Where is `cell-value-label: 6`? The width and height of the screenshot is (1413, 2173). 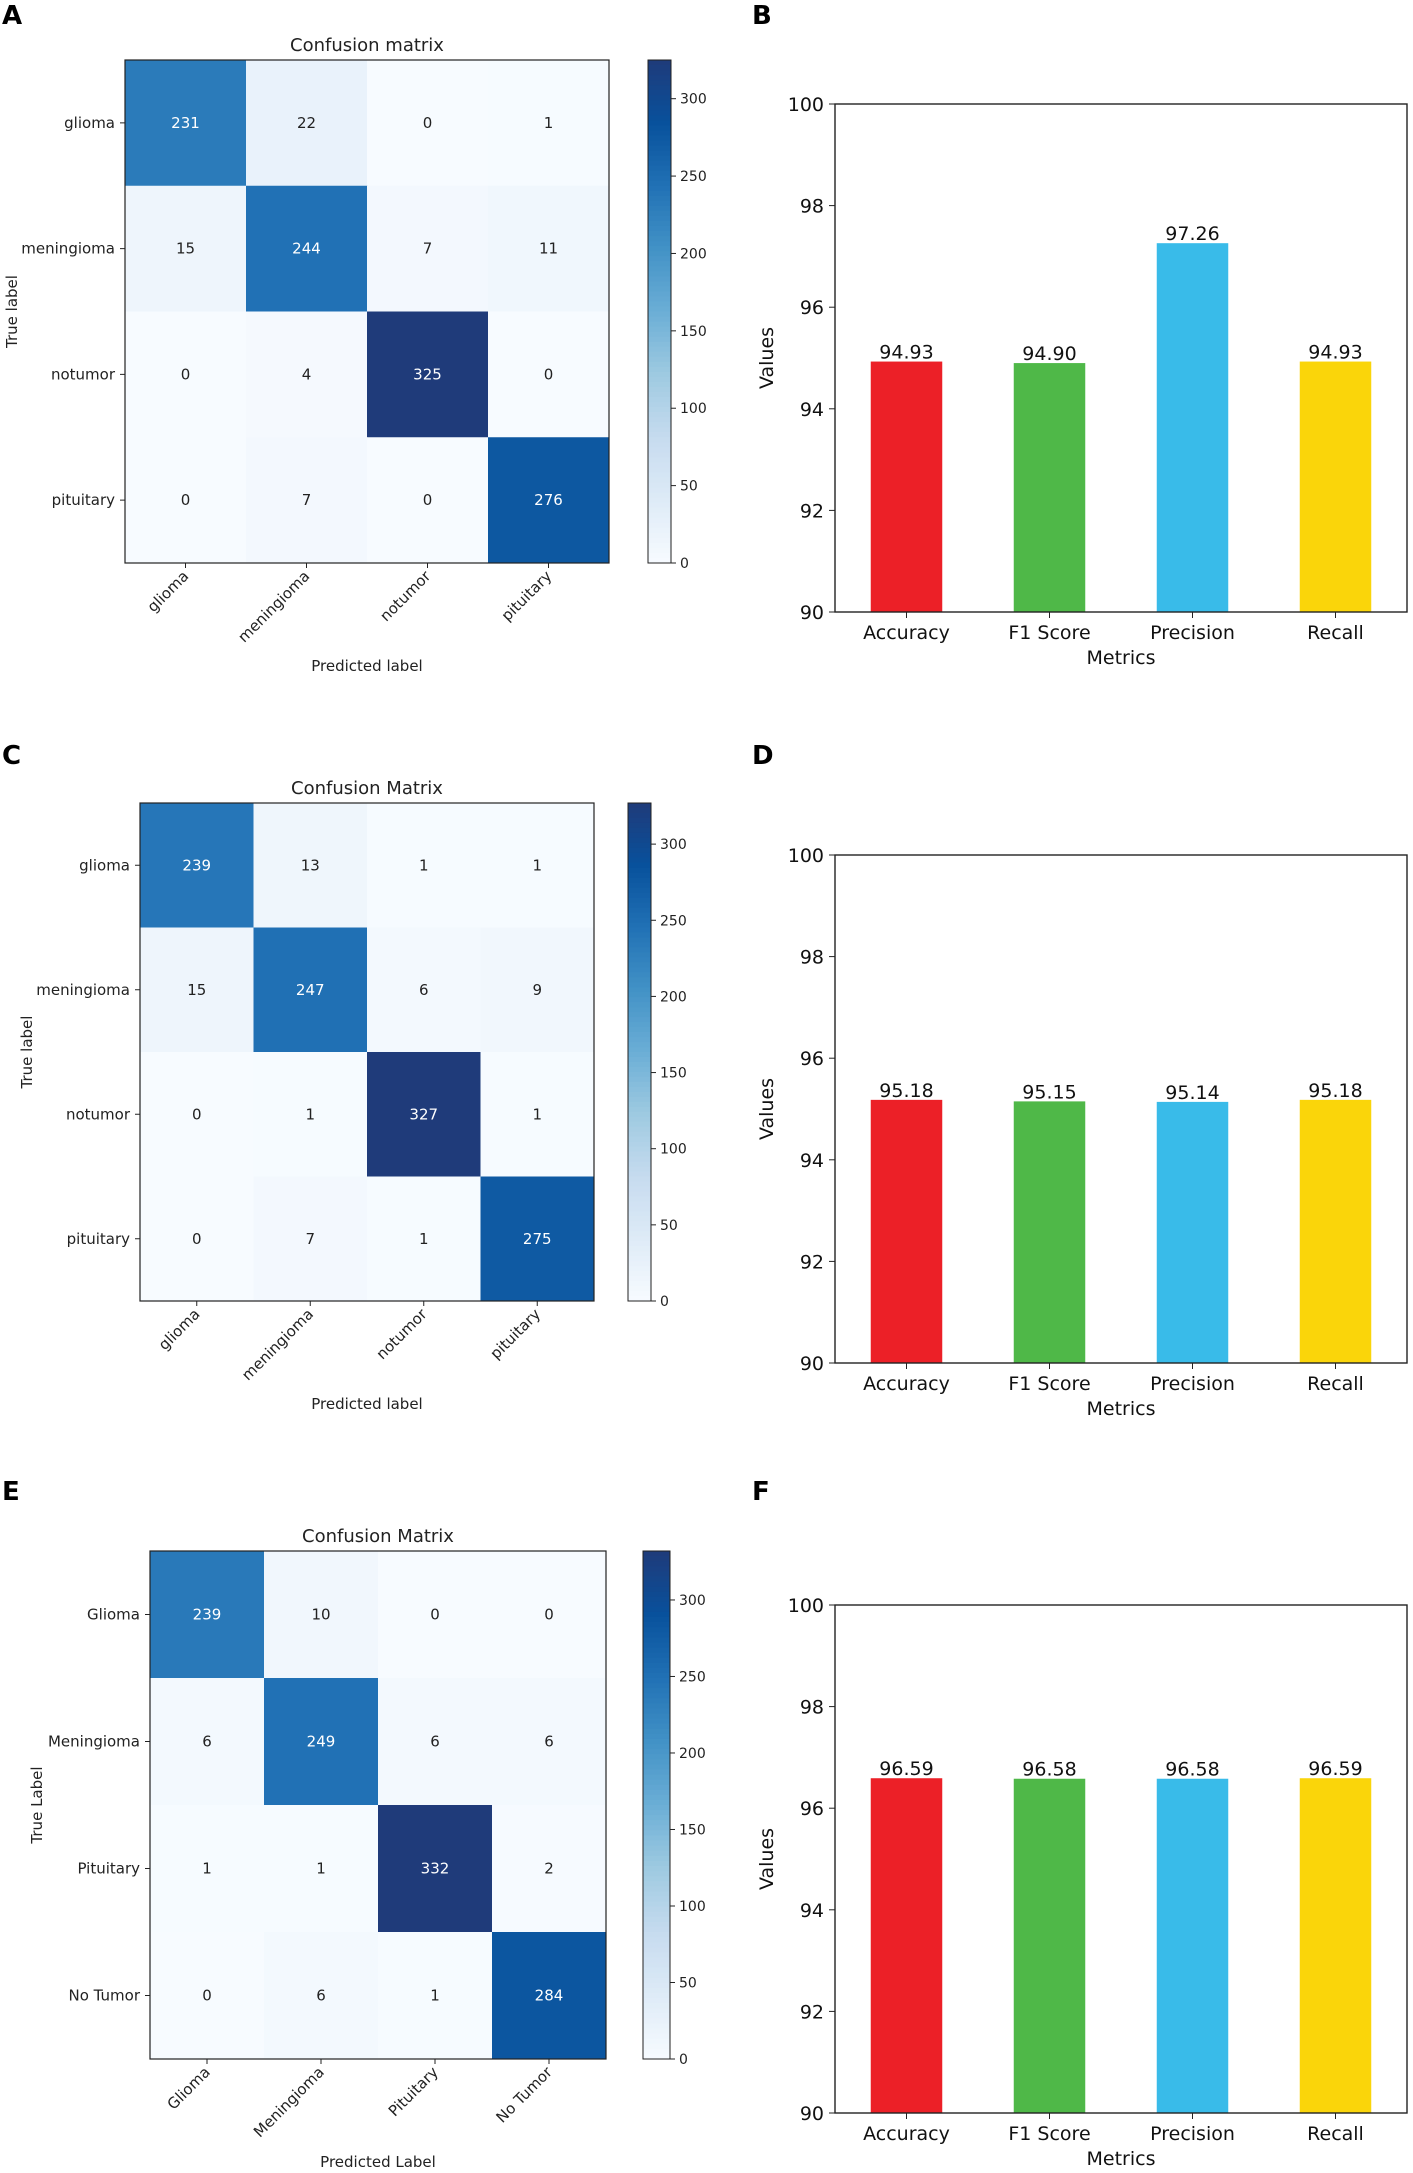
cell-value-label: 6 is located at coordinates (549, 1742).